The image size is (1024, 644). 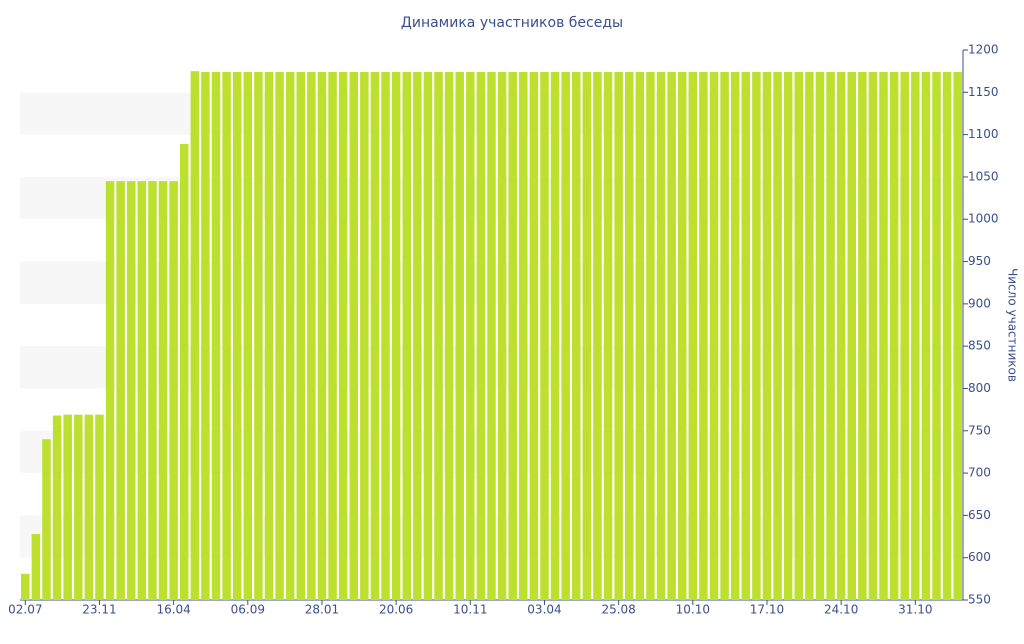 I want to click on y-tick-label: 700, so click(x=979, y=473).